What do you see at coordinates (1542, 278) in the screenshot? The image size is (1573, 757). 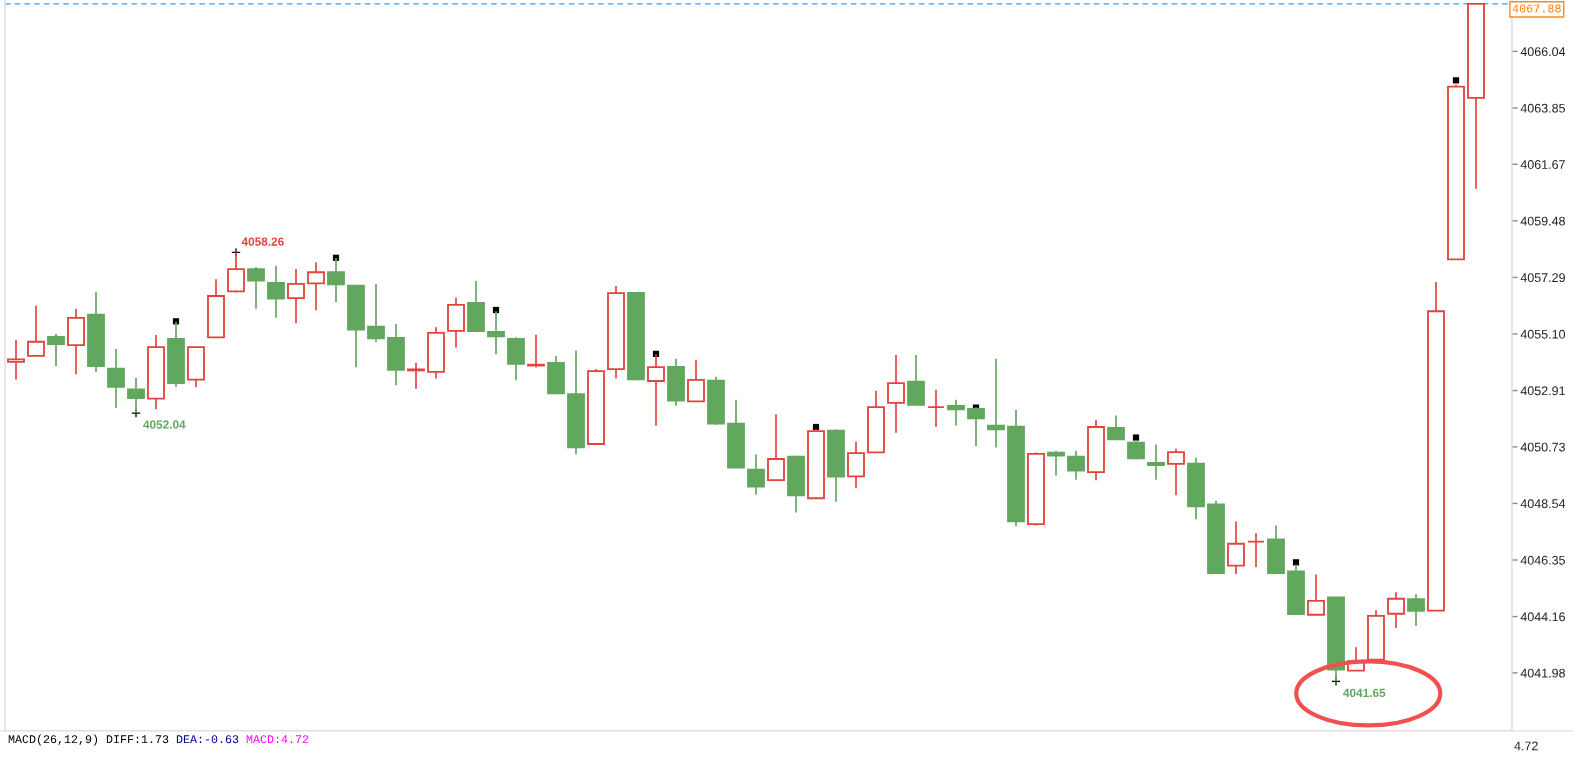 I see `y-tick-label: 4057.29` at bounding box center [1542, 278].